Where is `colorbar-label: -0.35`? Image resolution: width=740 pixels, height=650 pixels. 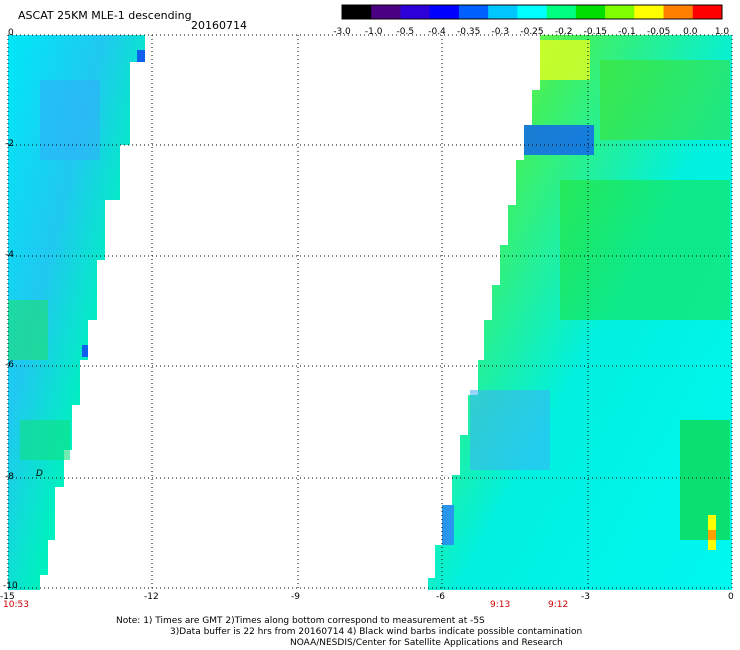 colorbar-label: -0.35 is located at coordinates (469, 32).